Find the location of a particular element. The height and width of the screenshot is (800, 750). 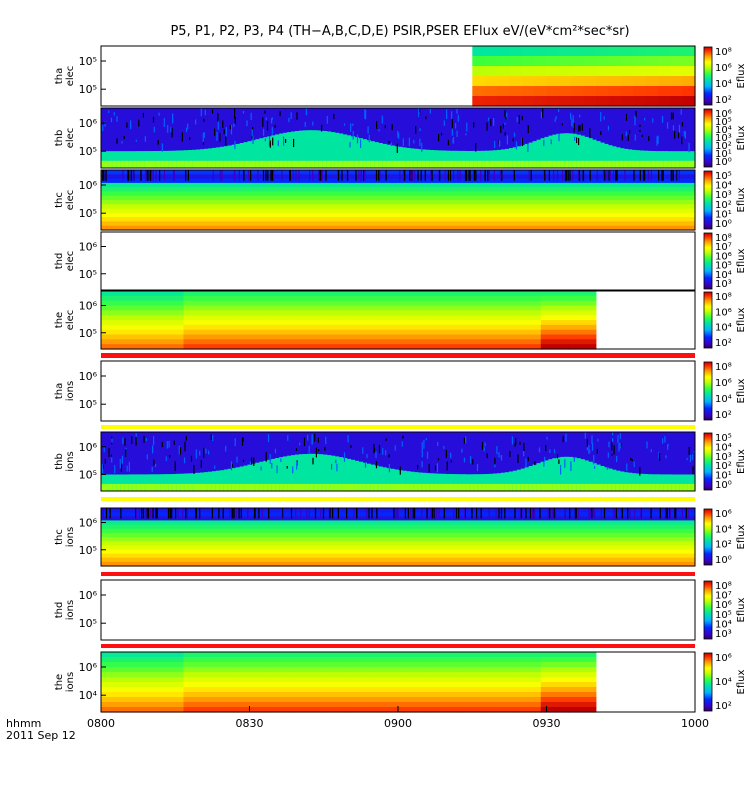

colorbar-tick-label: 10⁰ is located at coordinates (723, 162).